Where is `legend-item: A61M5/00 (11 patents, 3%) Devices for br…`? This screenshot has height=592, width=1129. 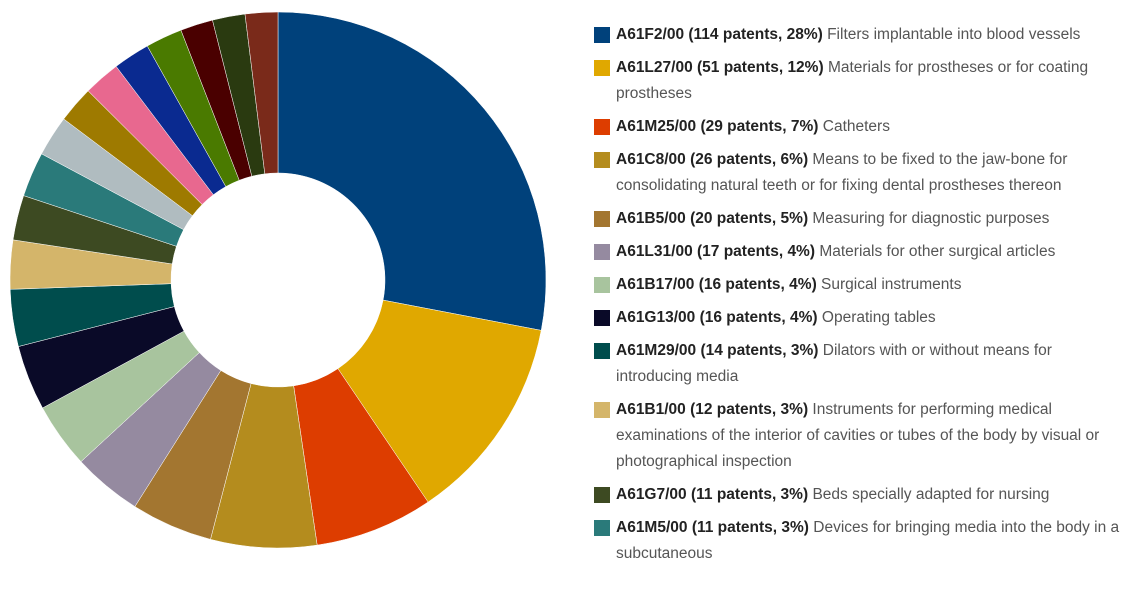
legend-item: A61M5/00 (11 patents, 3%) Devices for br… is located at coordinates (860, 541).